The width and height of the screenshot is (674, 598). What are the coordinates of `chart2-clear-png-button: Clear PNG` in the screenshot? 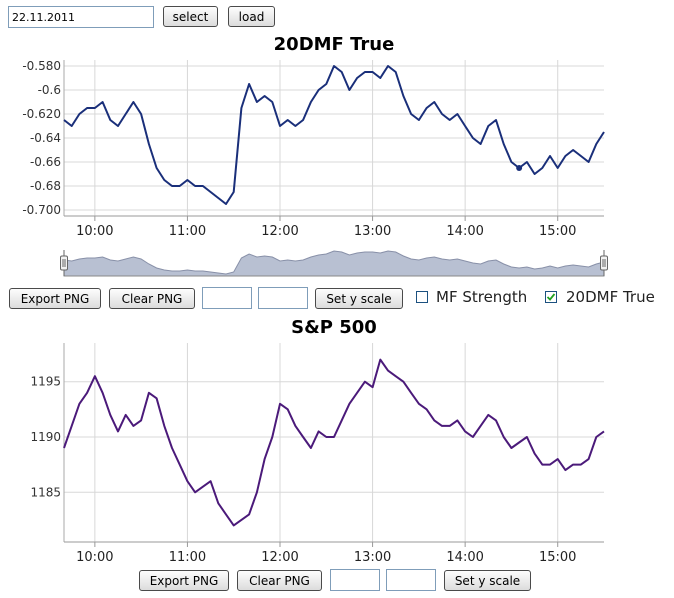 It's located at (279, 580).